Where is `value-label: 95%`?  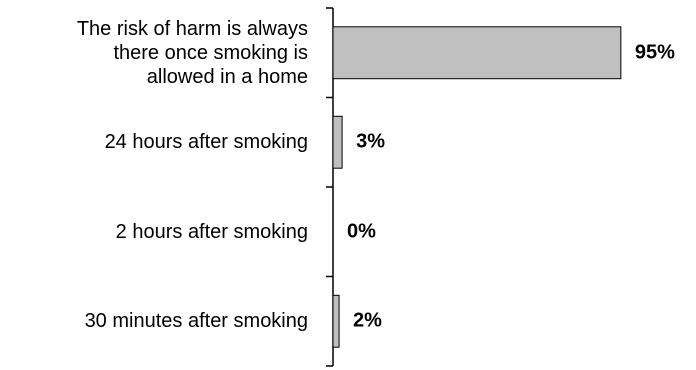
value-label: 95% is located at coordinates (654, 52).